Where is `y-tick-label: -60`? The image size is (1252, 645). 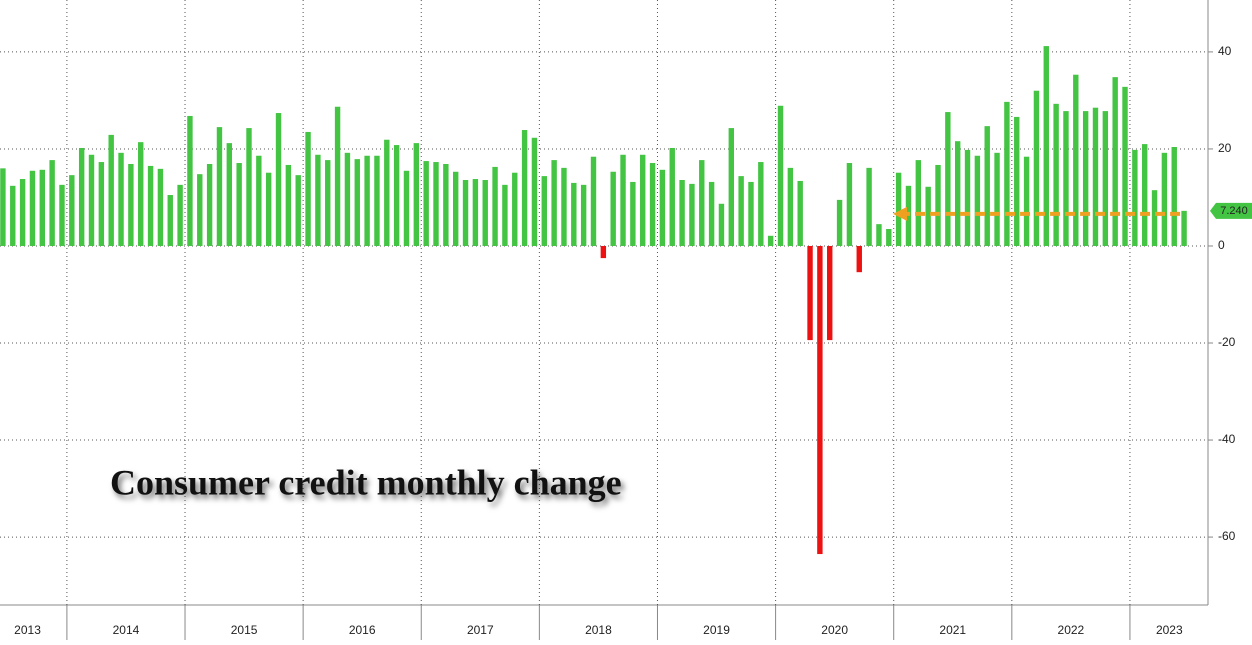
y-tick-label: -60 is located at coordinates (1227, 536).